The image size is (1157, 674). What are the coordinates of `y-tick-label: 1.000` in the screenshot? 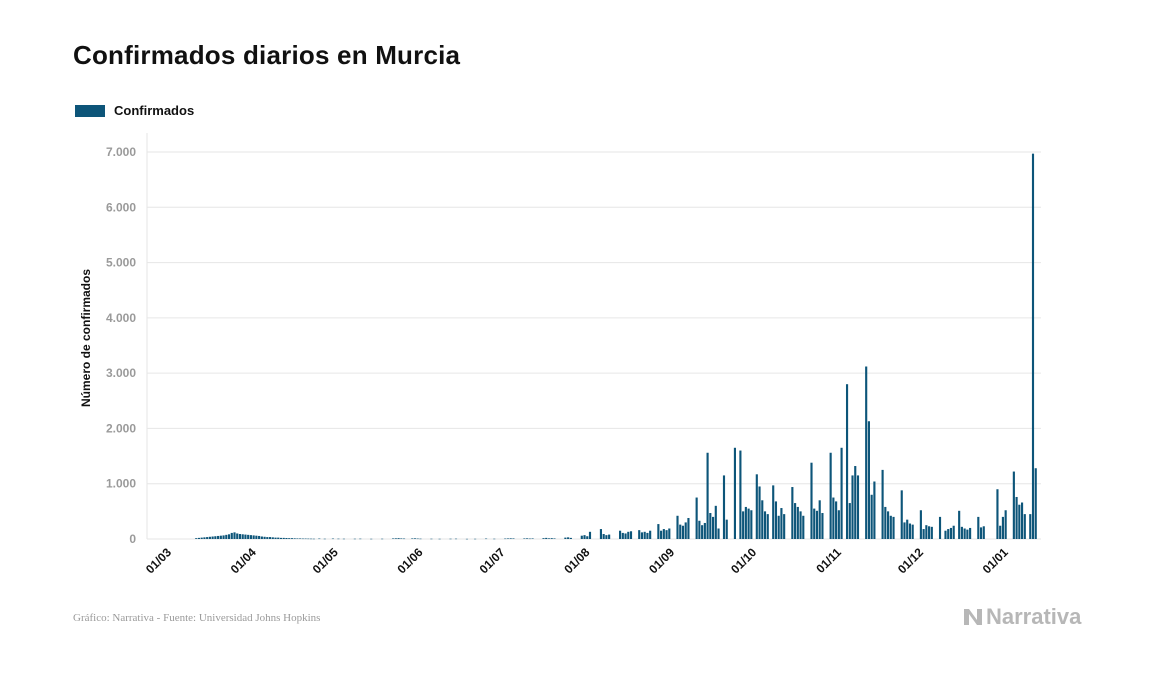 It's located at (121, 484).